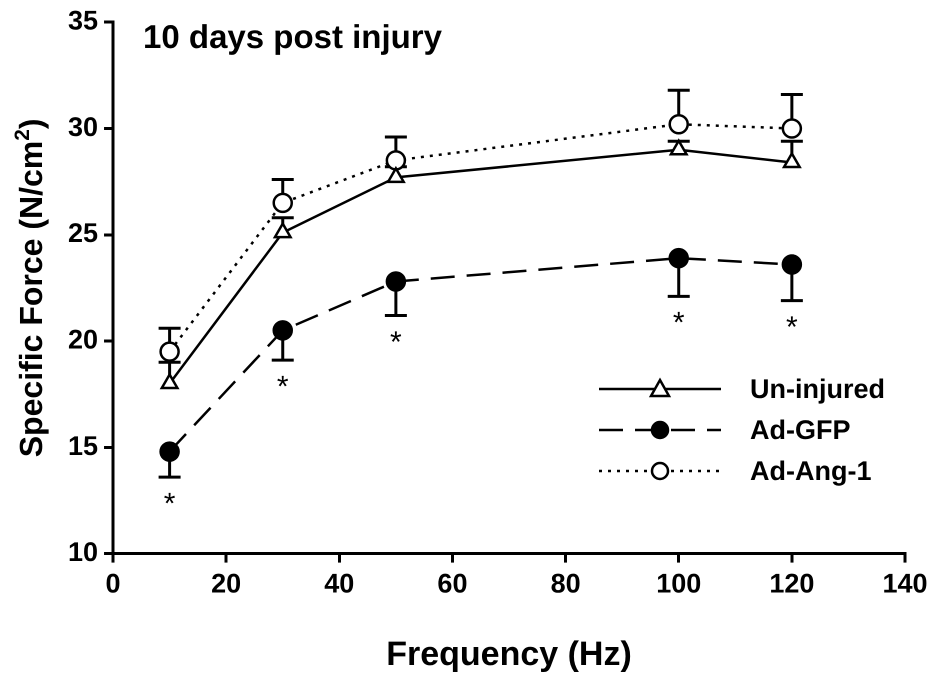  I want to click on x-tick-label: 40, so click(339, 583).